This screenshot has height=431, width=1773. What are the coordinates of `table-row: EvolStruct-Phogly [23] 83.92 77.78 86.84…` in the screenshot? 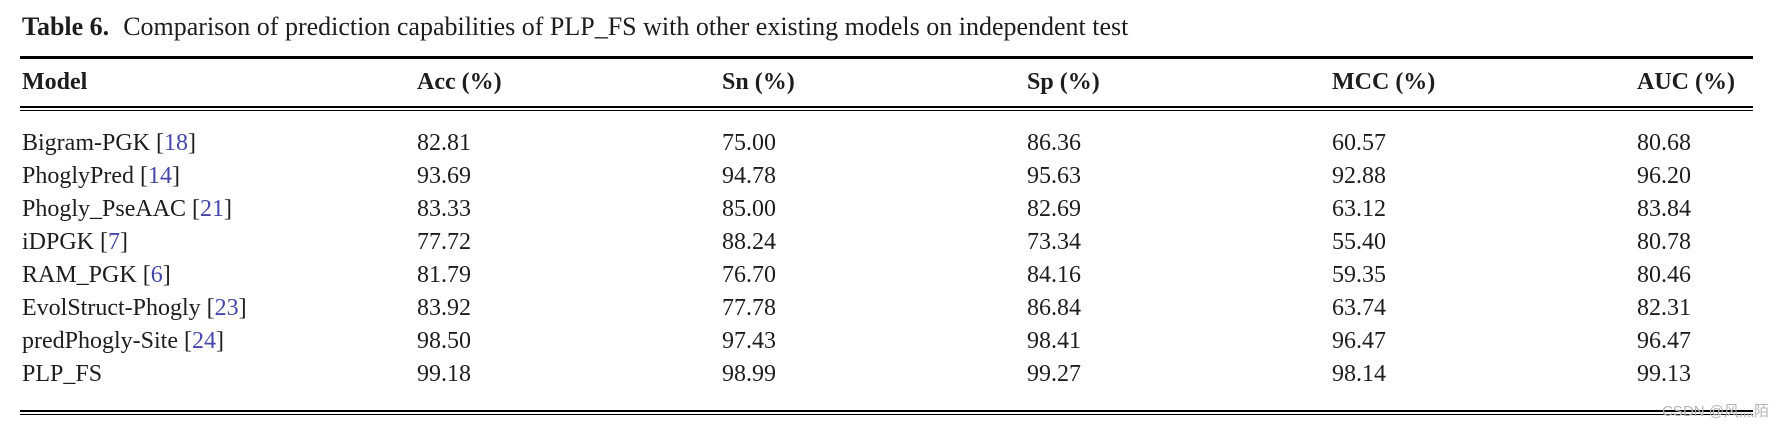 It's located at (886, 308).